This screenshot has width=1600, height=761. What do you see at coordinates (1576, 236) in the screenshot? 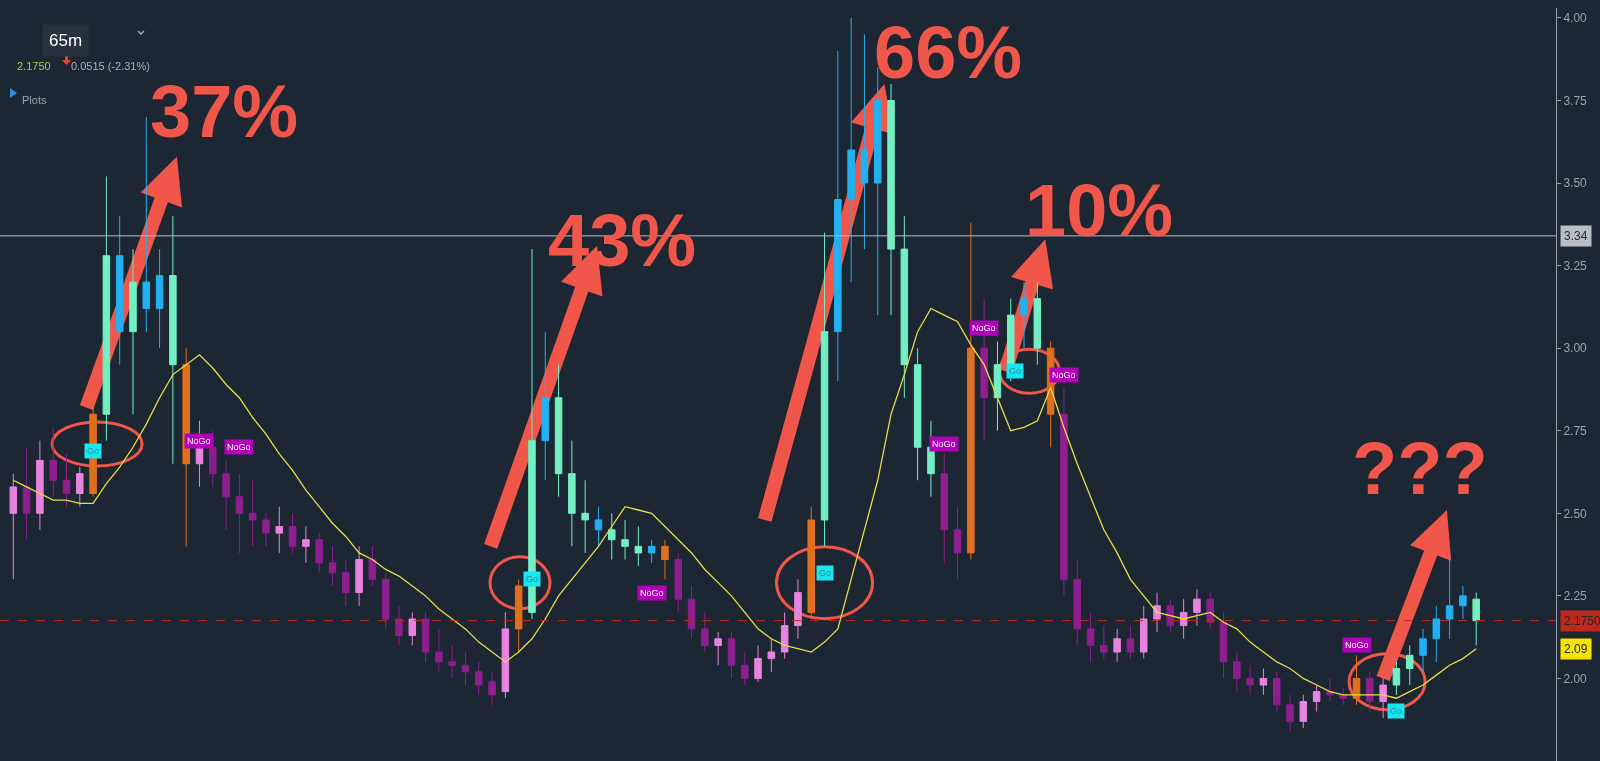
I see `ref-line-label: 3.34` at bounding box center [1576, 236].